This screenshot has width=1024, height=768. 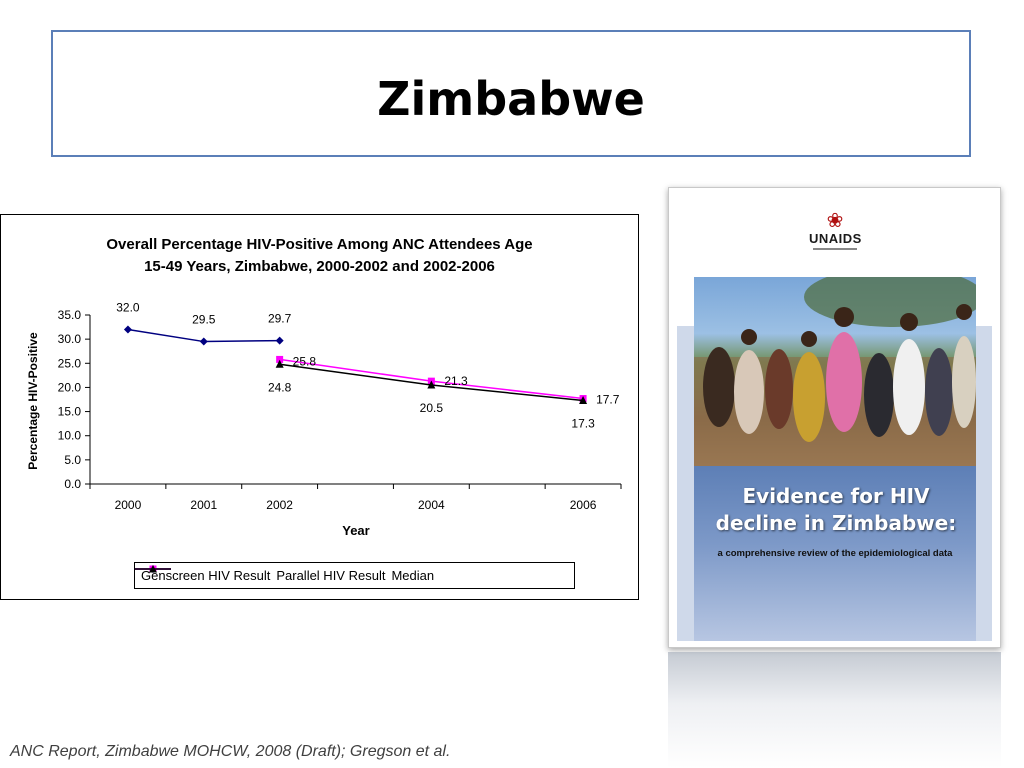 I want to click on crowd-photo-illustration, so click(x=835, y=371).